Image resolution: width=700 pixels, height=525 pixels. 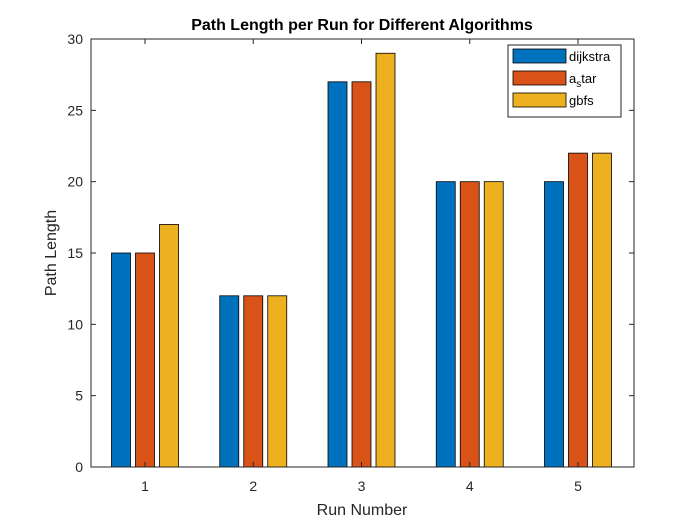 I want to click on legend-swatch-gbfs, so click(x=539, y=100).